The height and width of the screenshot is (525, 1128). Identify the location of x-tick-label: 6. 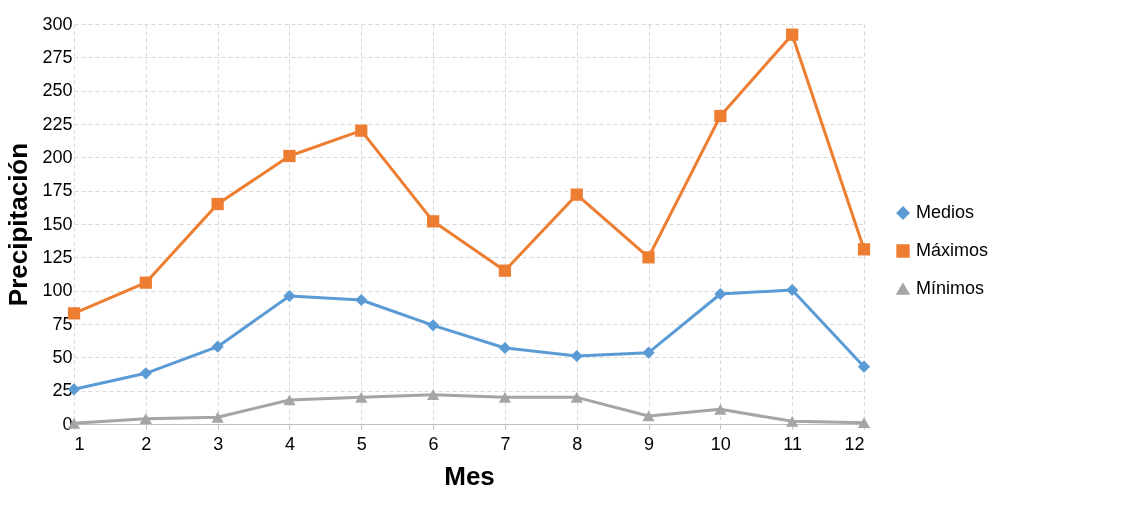
(433, 443).